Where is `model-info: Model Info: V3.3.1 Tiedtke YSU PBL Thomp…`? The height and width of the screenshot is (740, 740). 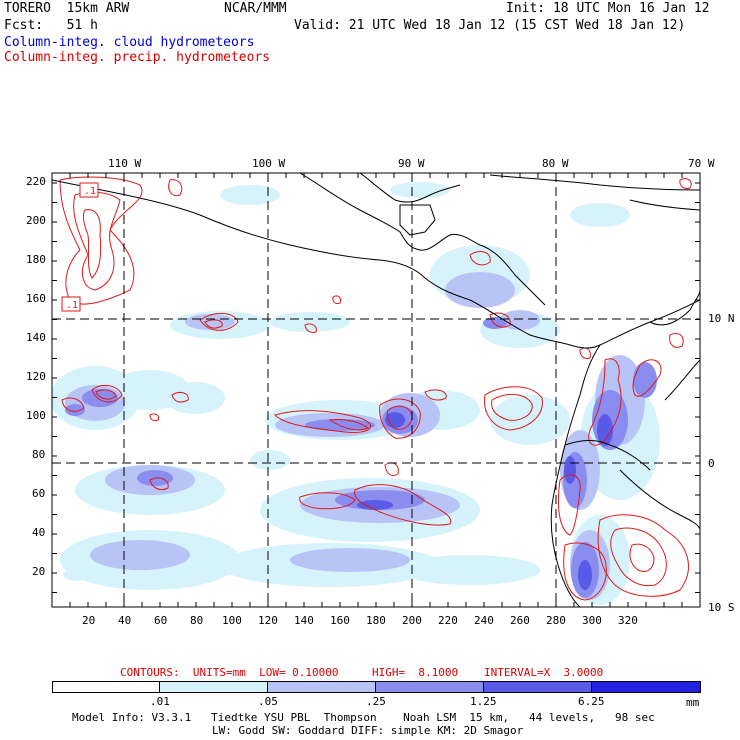
model-info: Model Info: V3.3.1 Tiedtke YSU PBL Thomp… is located at coordinates (363, 717).